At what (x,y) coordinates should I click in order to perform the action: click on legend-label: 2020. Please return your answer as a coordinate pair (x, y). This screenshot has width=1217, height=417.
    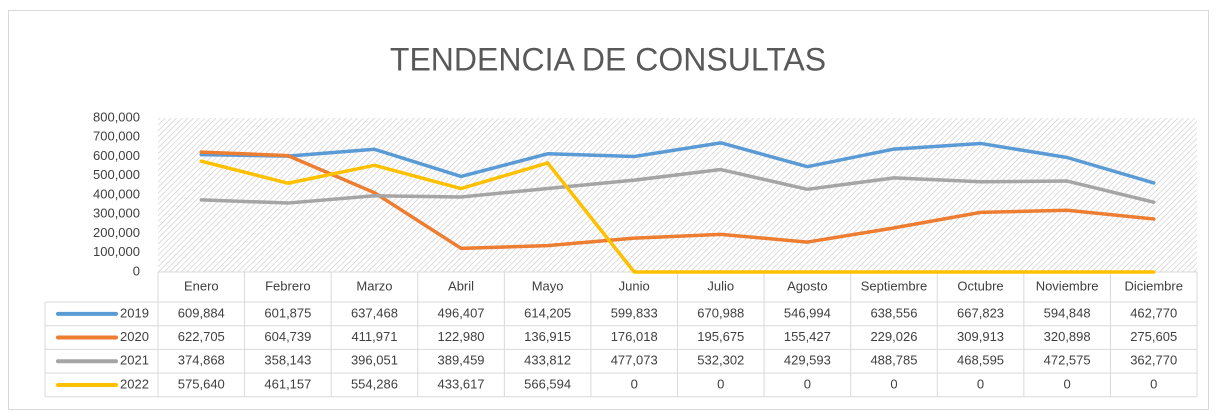
    Looking at the image, I should click on (134, 336).